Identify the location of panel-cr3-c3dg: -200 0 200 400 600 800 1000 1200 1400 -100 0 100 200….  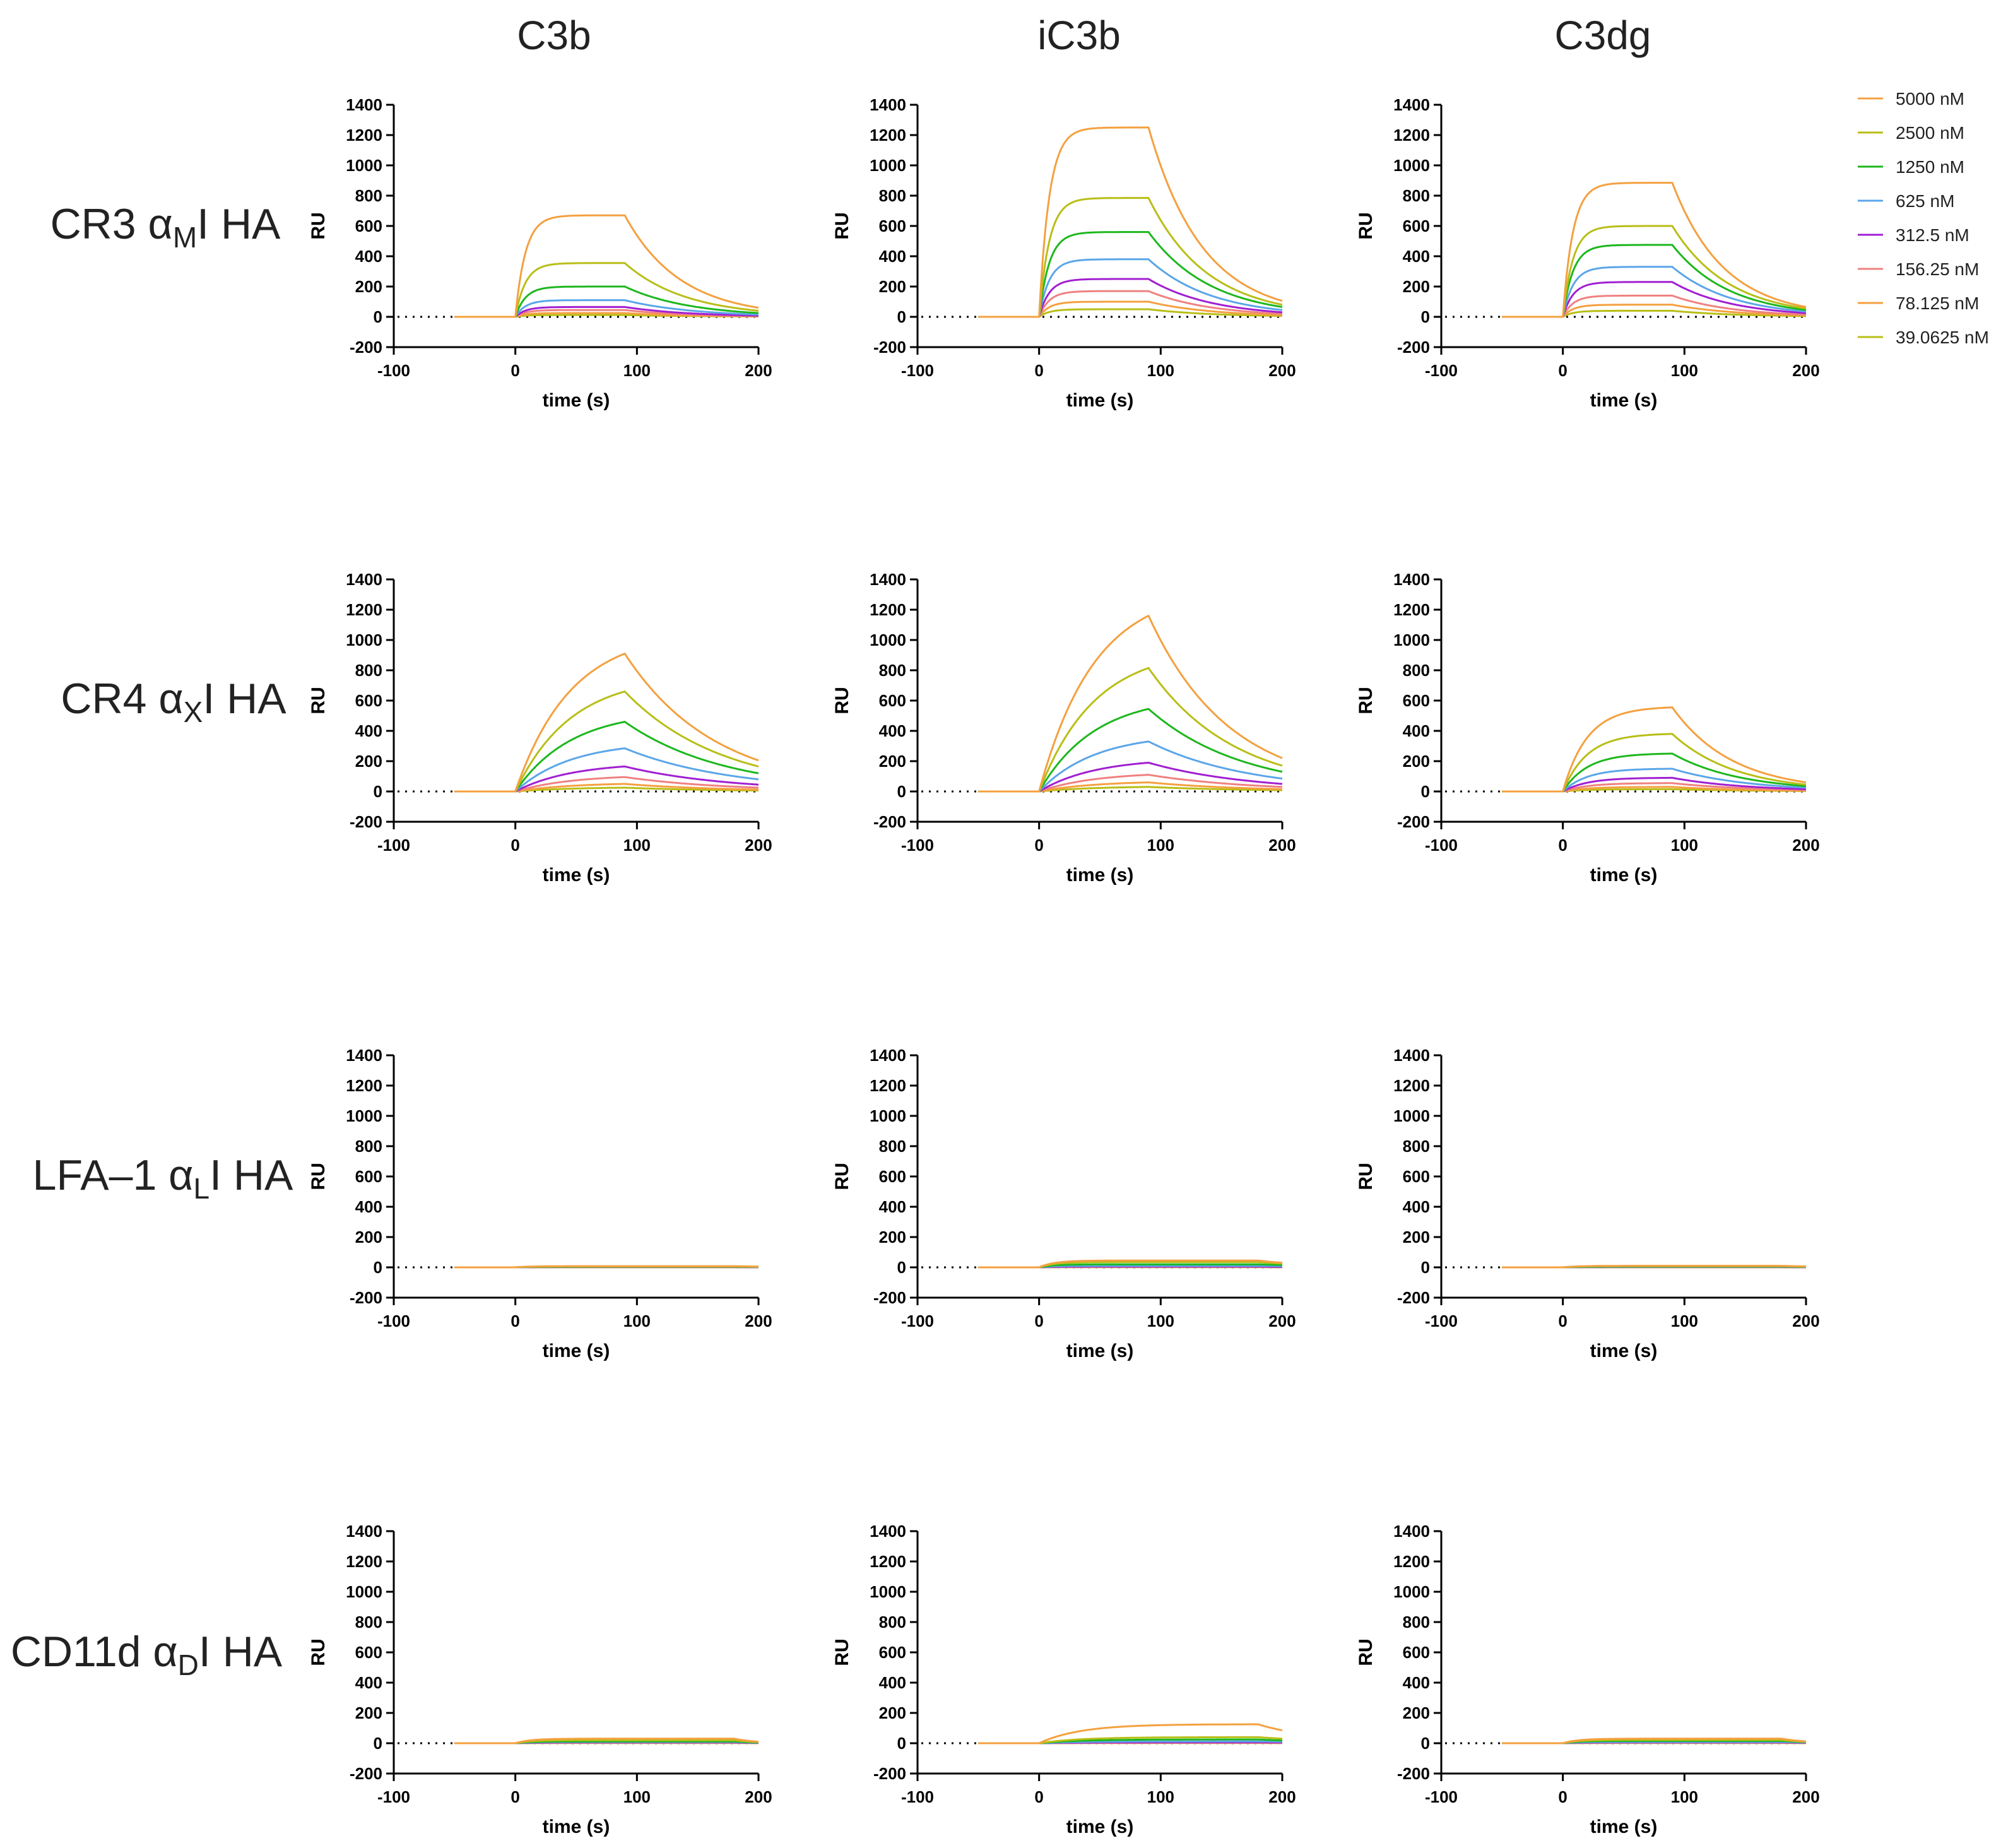
(1587, 253).